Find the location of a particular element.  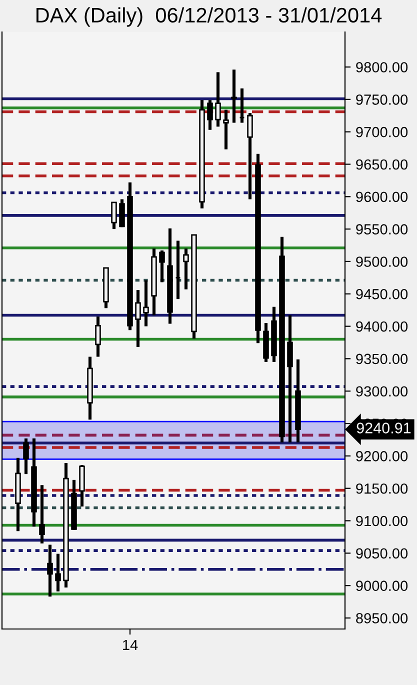

y-tick-label: 9800.00 is located at coordinates (382, 67).